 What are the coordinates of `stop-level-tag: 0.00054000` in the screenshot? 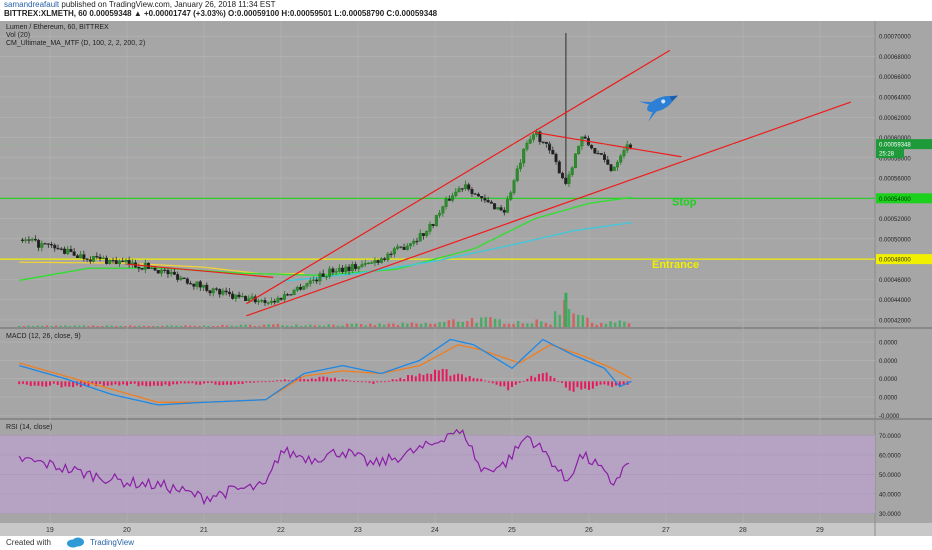 It's located at (895, 200).